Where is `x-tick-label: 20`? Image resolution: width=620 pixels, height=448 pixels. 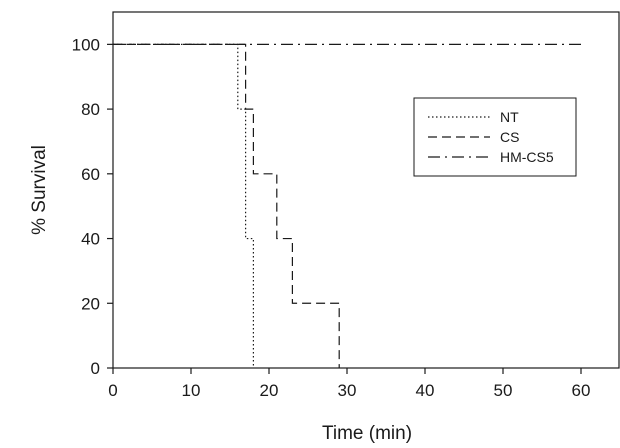 x-tick-label: 20 is located at coordinates (269, 390).